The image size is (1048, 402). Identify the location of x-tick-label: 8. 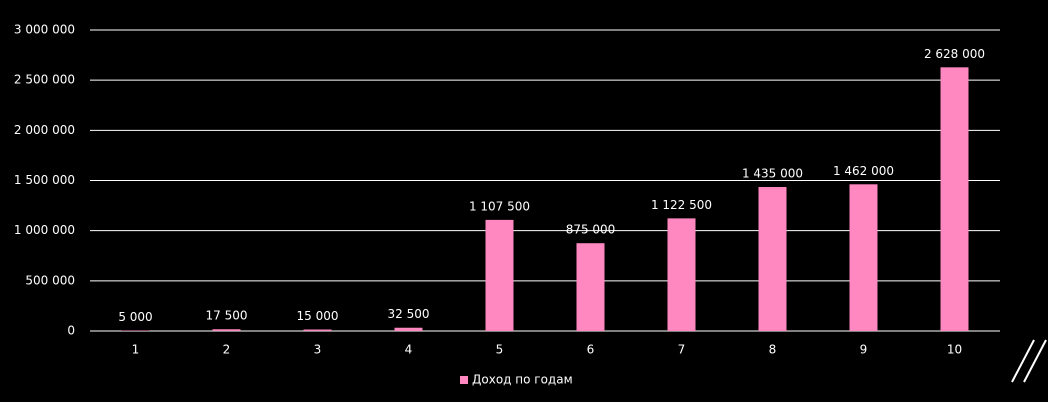
(773, 350).